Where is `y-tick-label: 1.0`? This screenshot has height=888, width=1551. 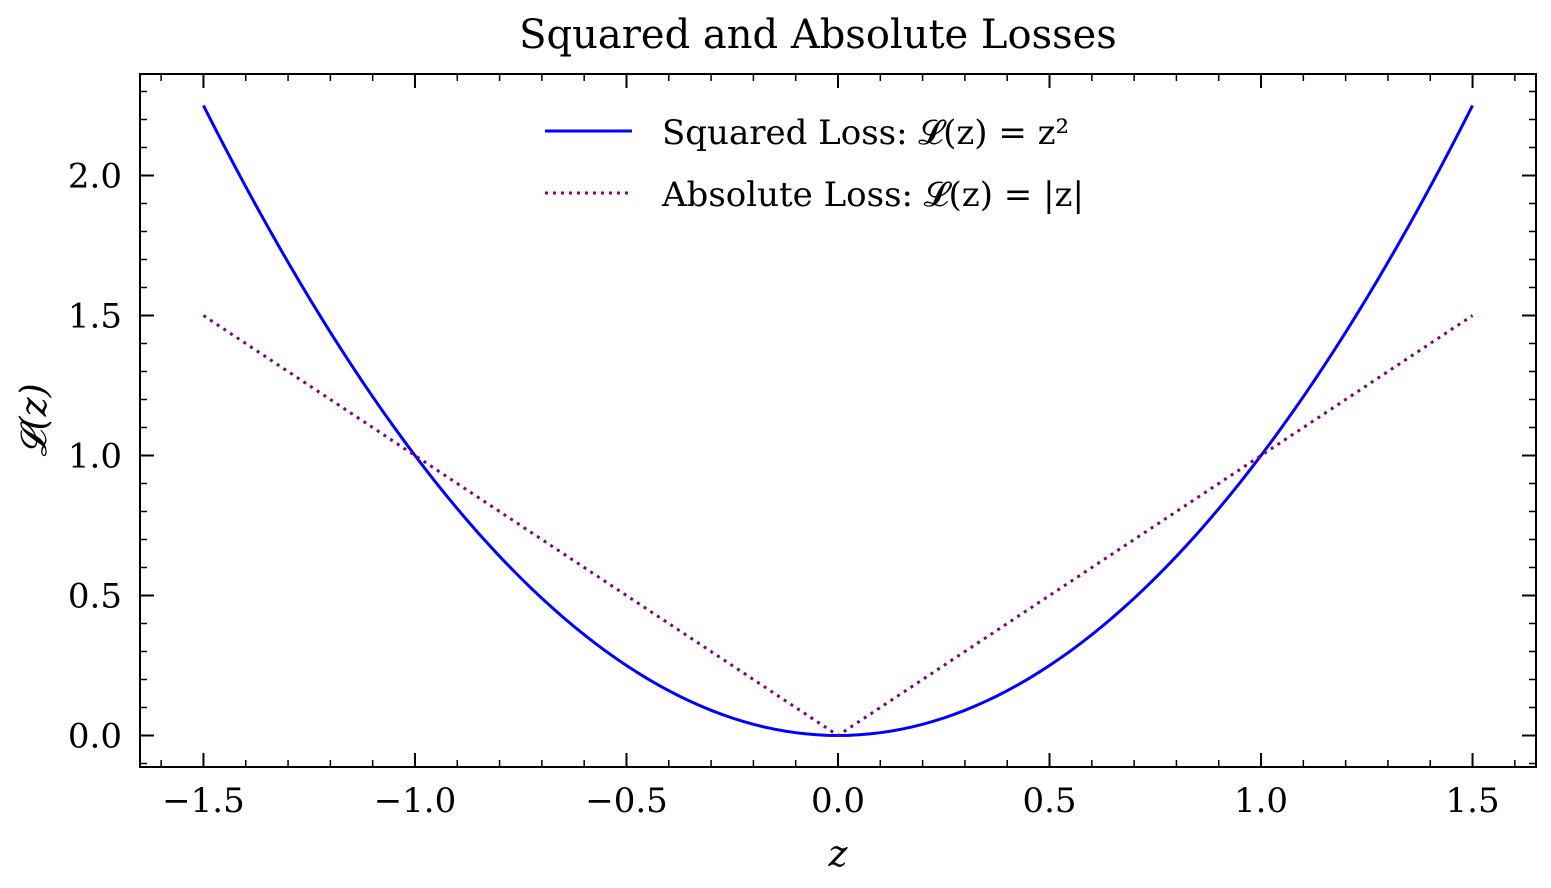
y-tick-label: 1.0 is located at coordinates (95, 457).